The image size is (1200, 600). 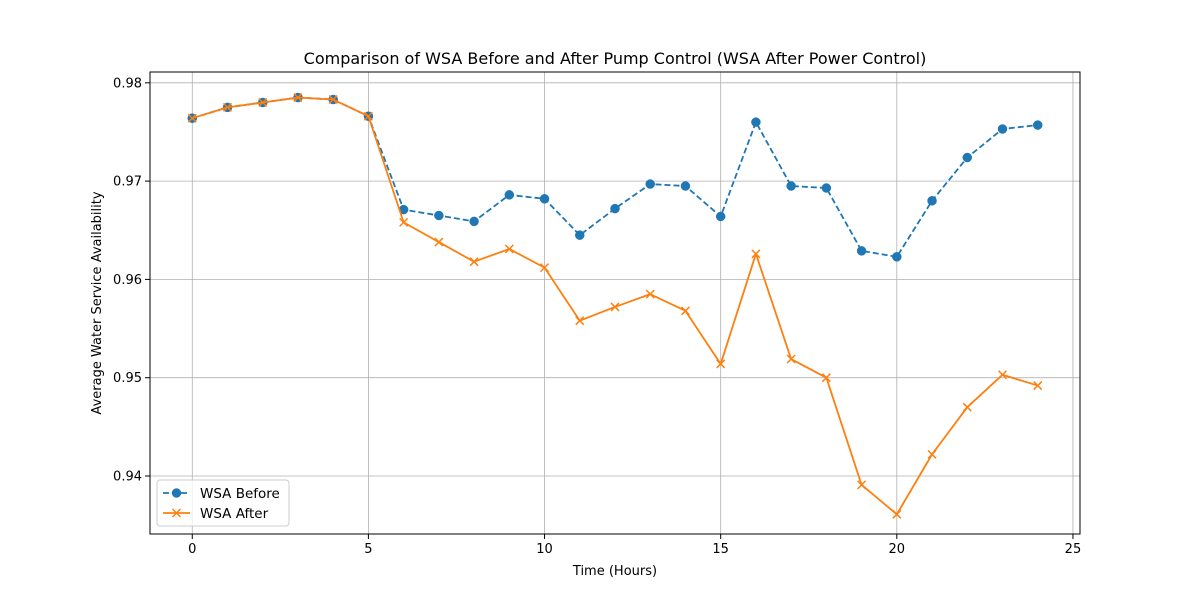 I want to click on y-tick-label: 0.96, so click(x=127, y=280).